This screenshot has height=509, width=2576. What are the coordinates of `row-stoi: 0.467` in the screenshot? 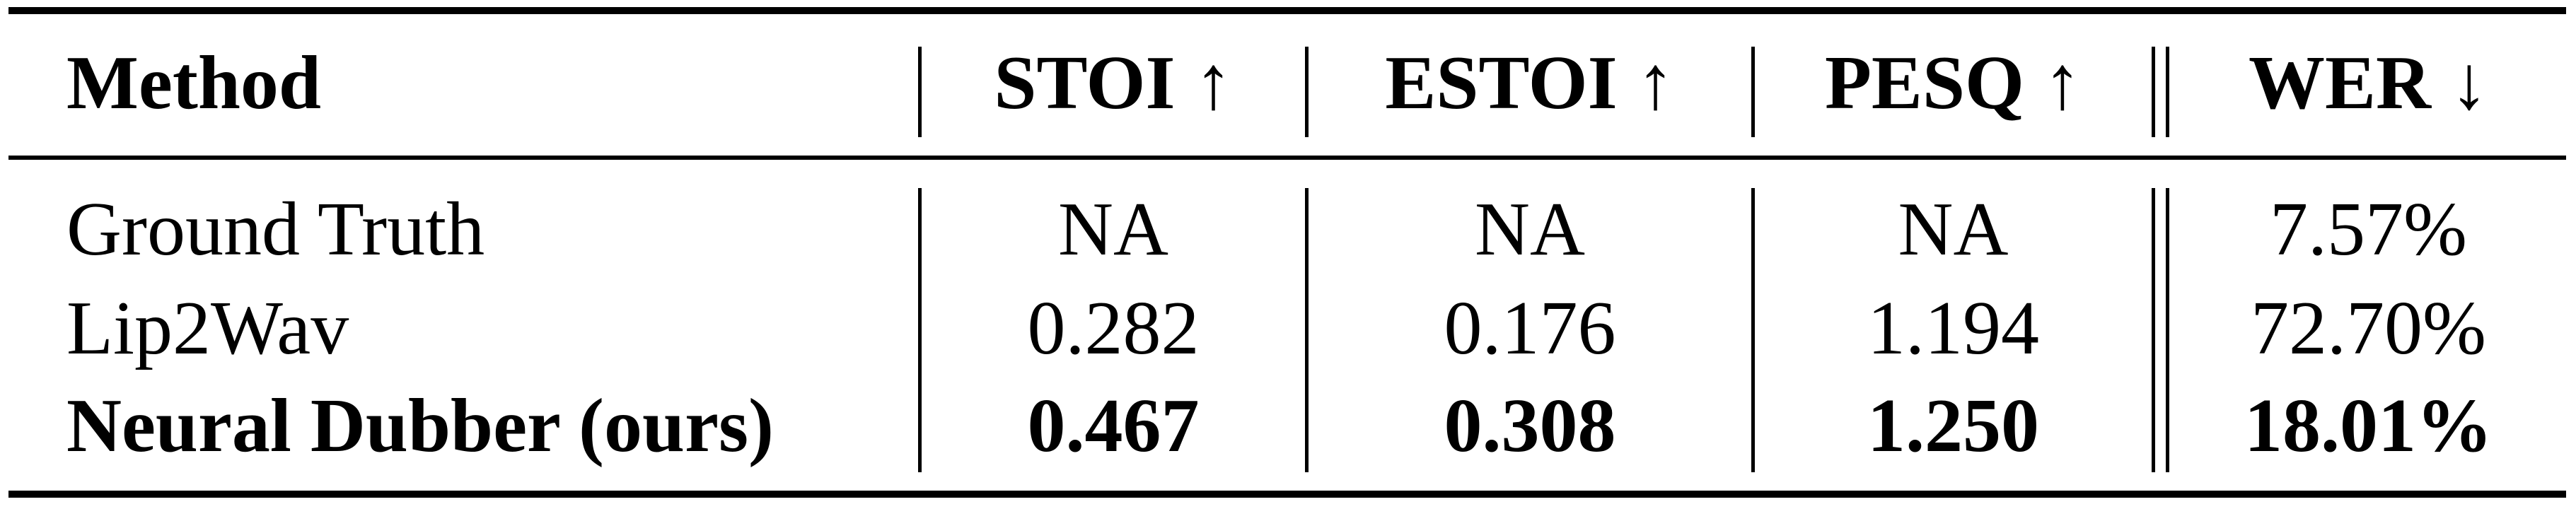 It's located at (1113, 426).